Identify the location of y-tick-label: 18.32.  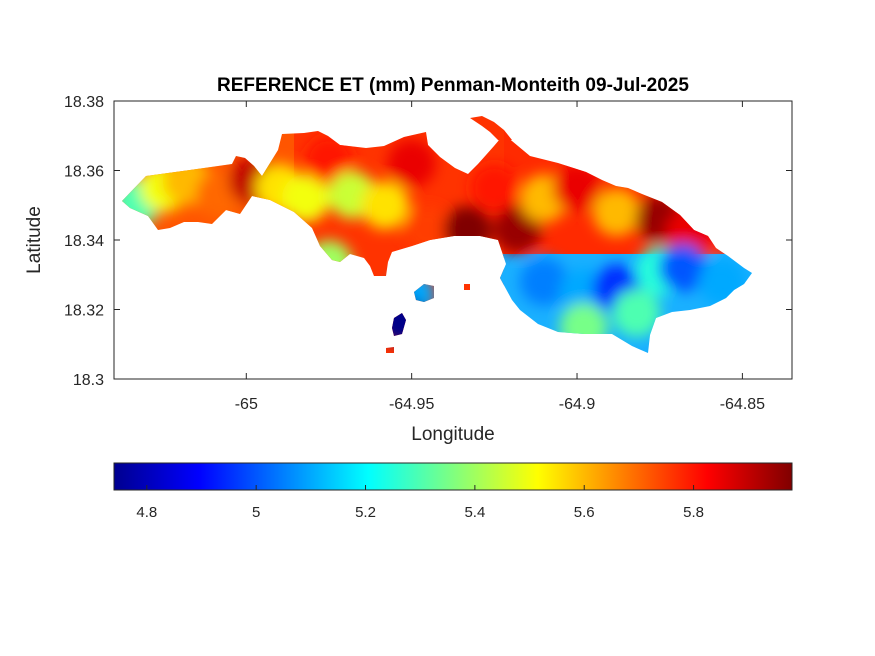
(84, 311).